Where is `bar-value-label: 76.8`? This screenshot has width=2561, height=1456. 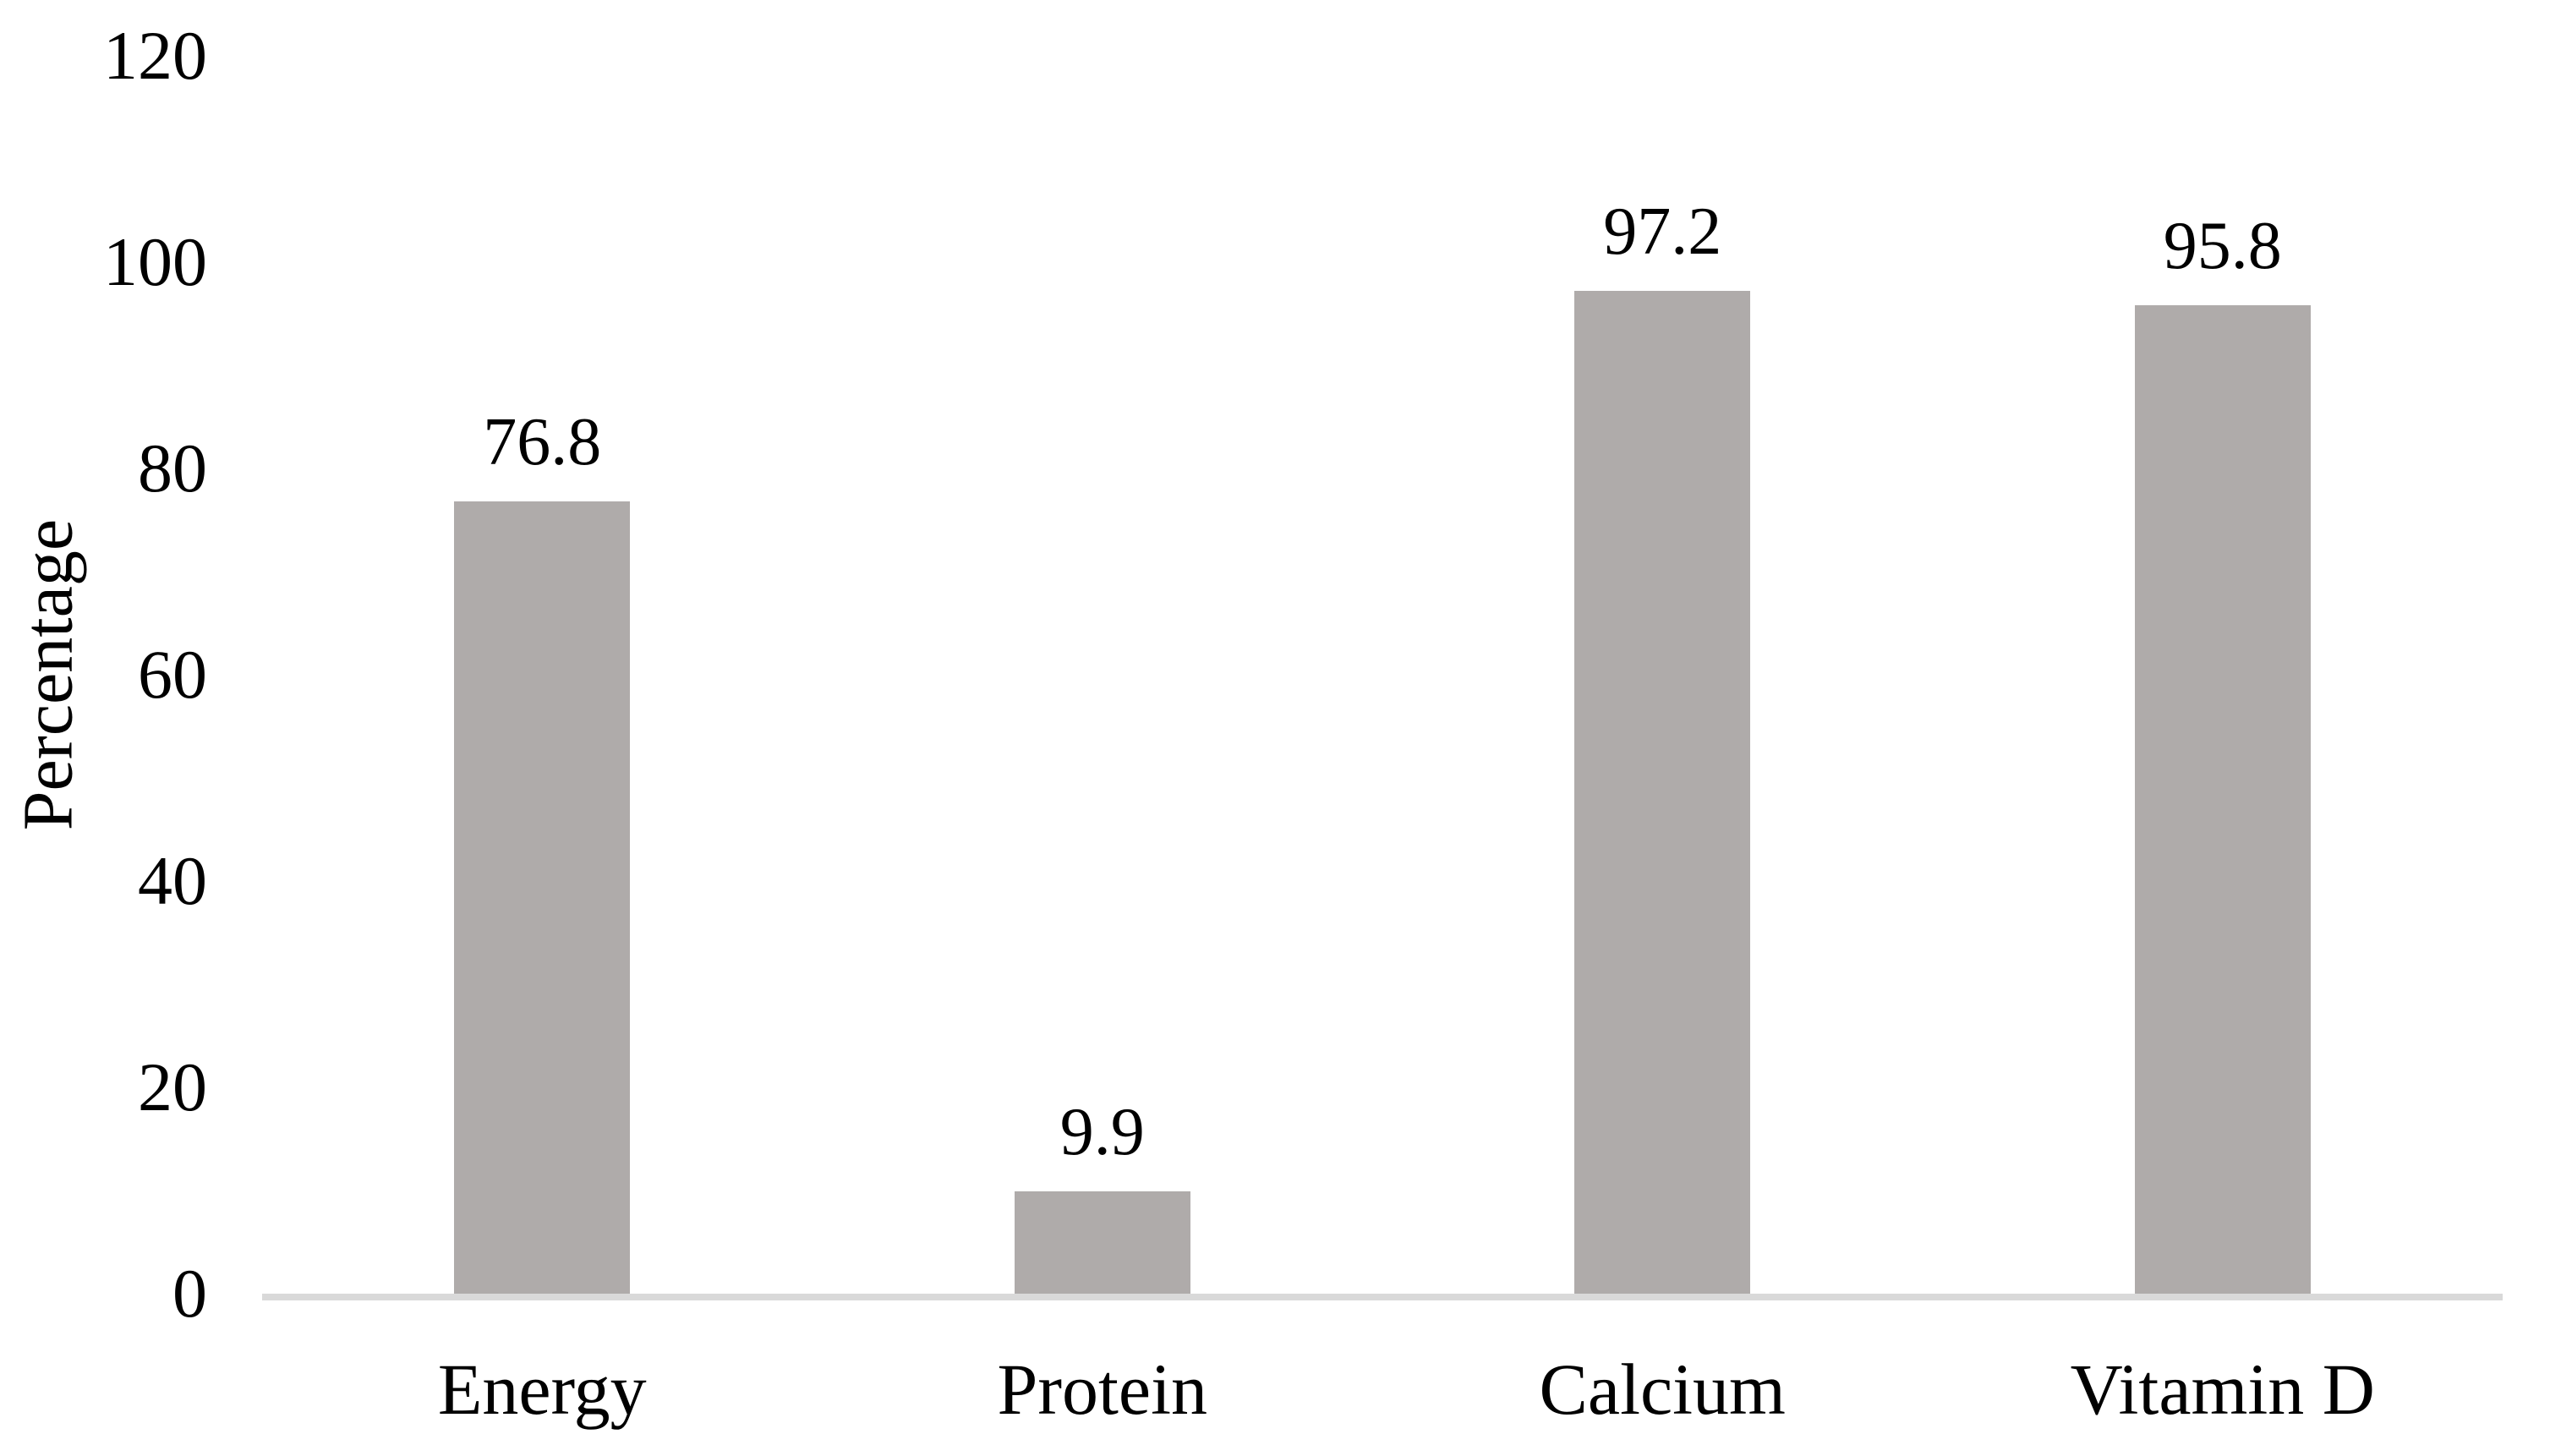
bar-value-label: 76.8 is located at coordinates (542, 443).